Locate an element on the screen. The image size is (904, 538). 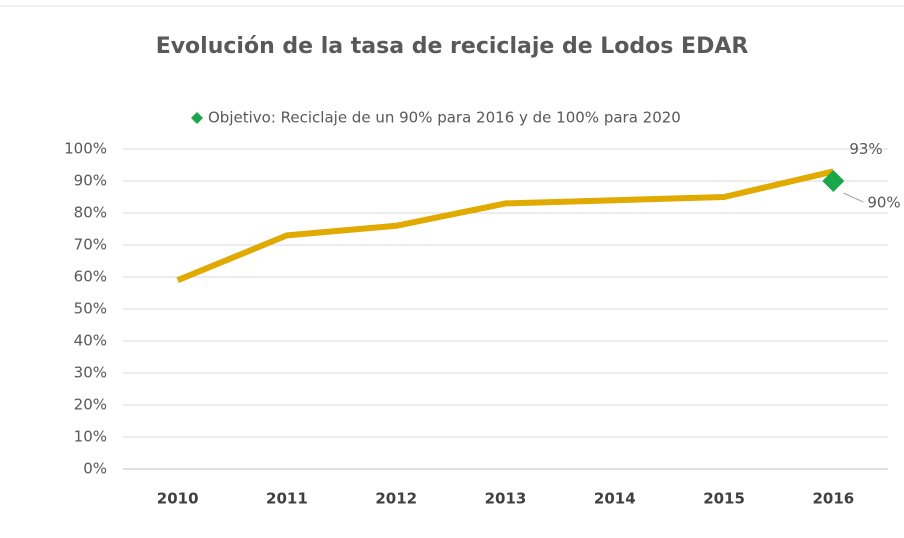
y-tick-label: 80% is located at coordinates (90, 213).